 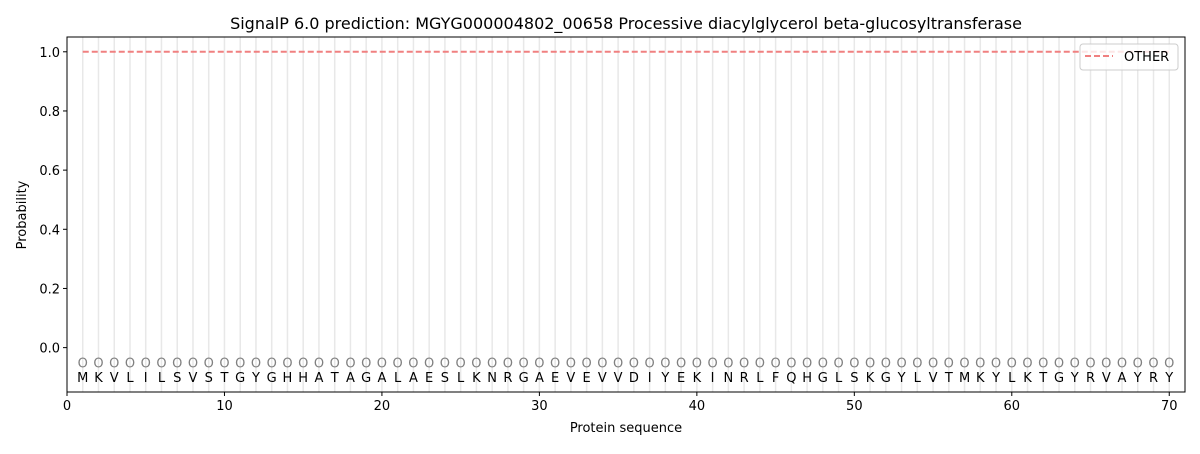 What do you see at coordinates (539, 406) in the screenshot?
I see `x-tick-label: 30` at bounding box center [539, 406].